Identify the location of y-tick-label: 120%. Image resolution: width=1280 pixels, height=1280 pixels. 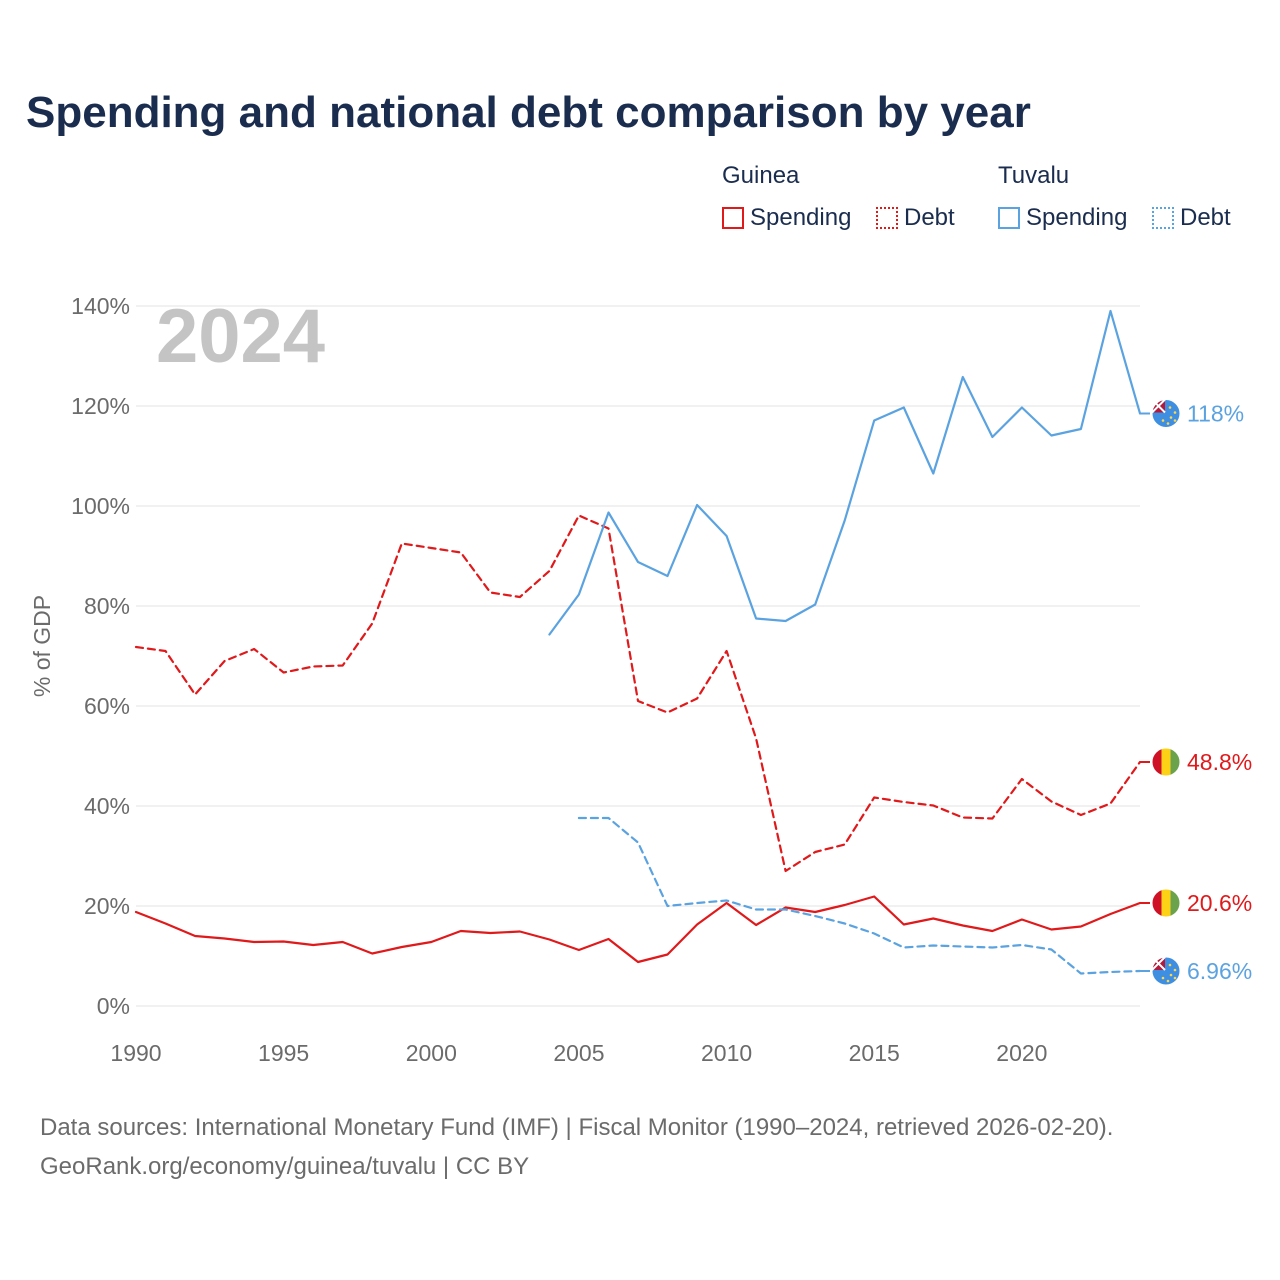
(100, 406).